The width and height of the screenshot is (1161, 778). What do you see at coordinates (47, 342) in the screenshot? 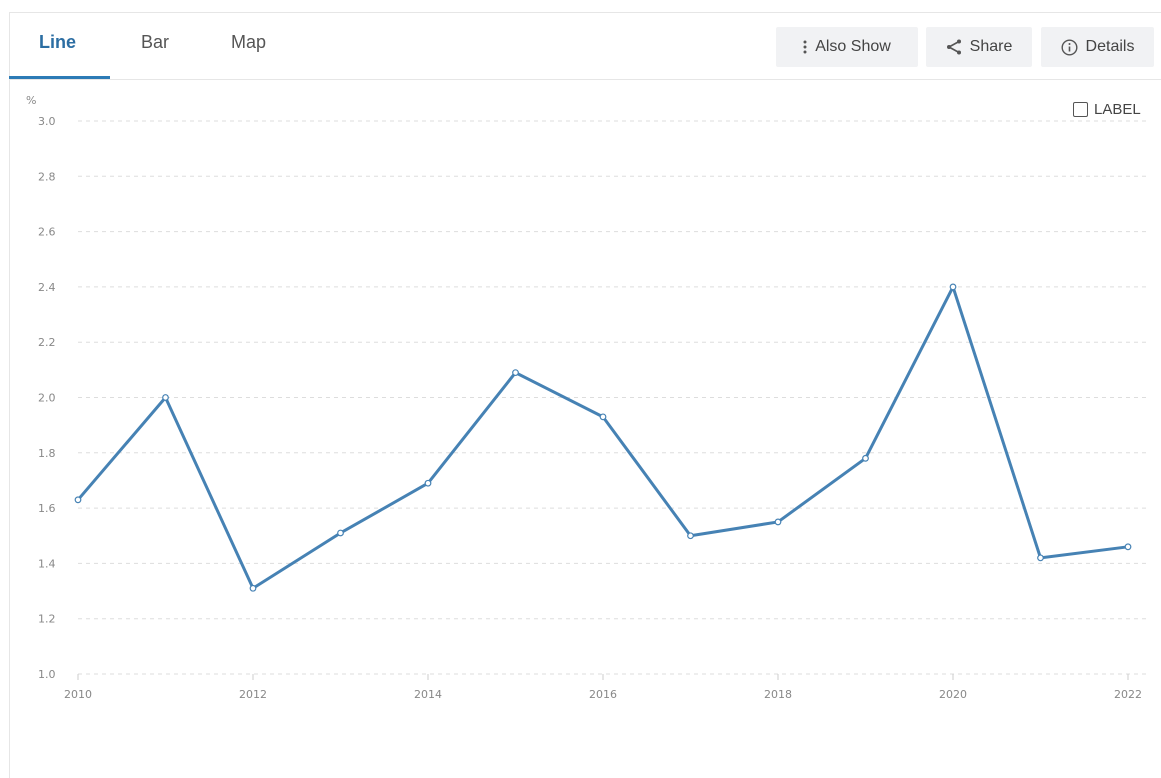
I see `y-tick-label: 2.2` at bounding box center [47, 342].